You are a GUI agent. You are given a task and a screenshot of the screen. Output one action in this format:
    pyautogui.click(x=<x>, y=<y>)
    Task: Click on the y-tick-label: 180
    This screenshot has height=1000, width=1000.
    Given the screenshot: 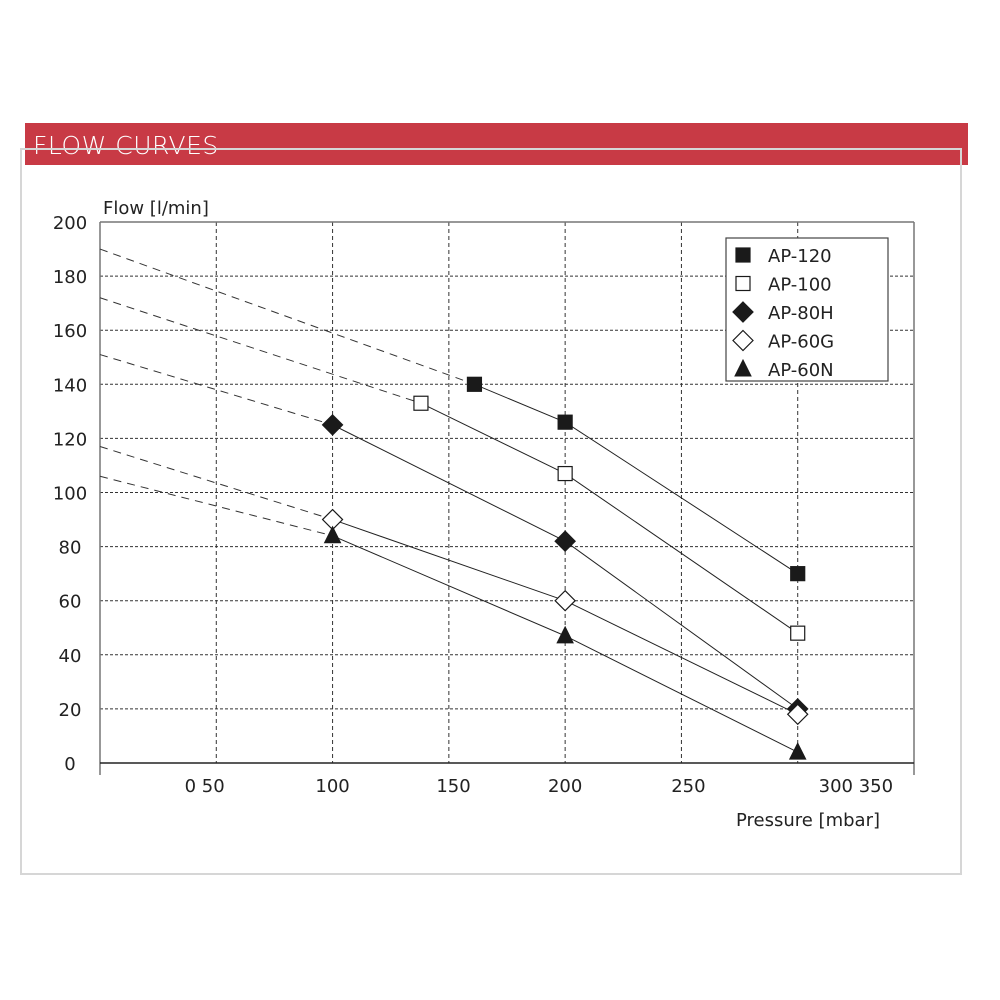 What is the action you would take?
    pyautogui.click(x=70, y=277)
    